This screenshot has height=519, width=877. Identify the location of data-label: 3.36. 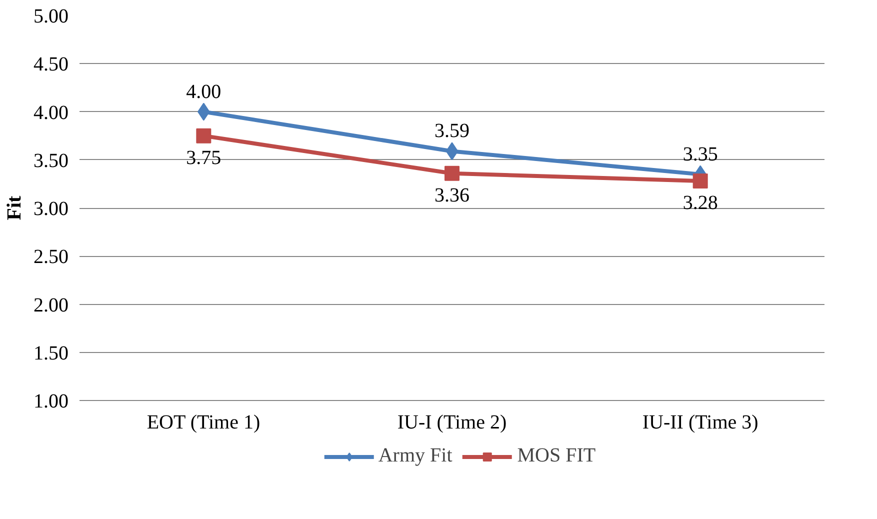
(452, 195).